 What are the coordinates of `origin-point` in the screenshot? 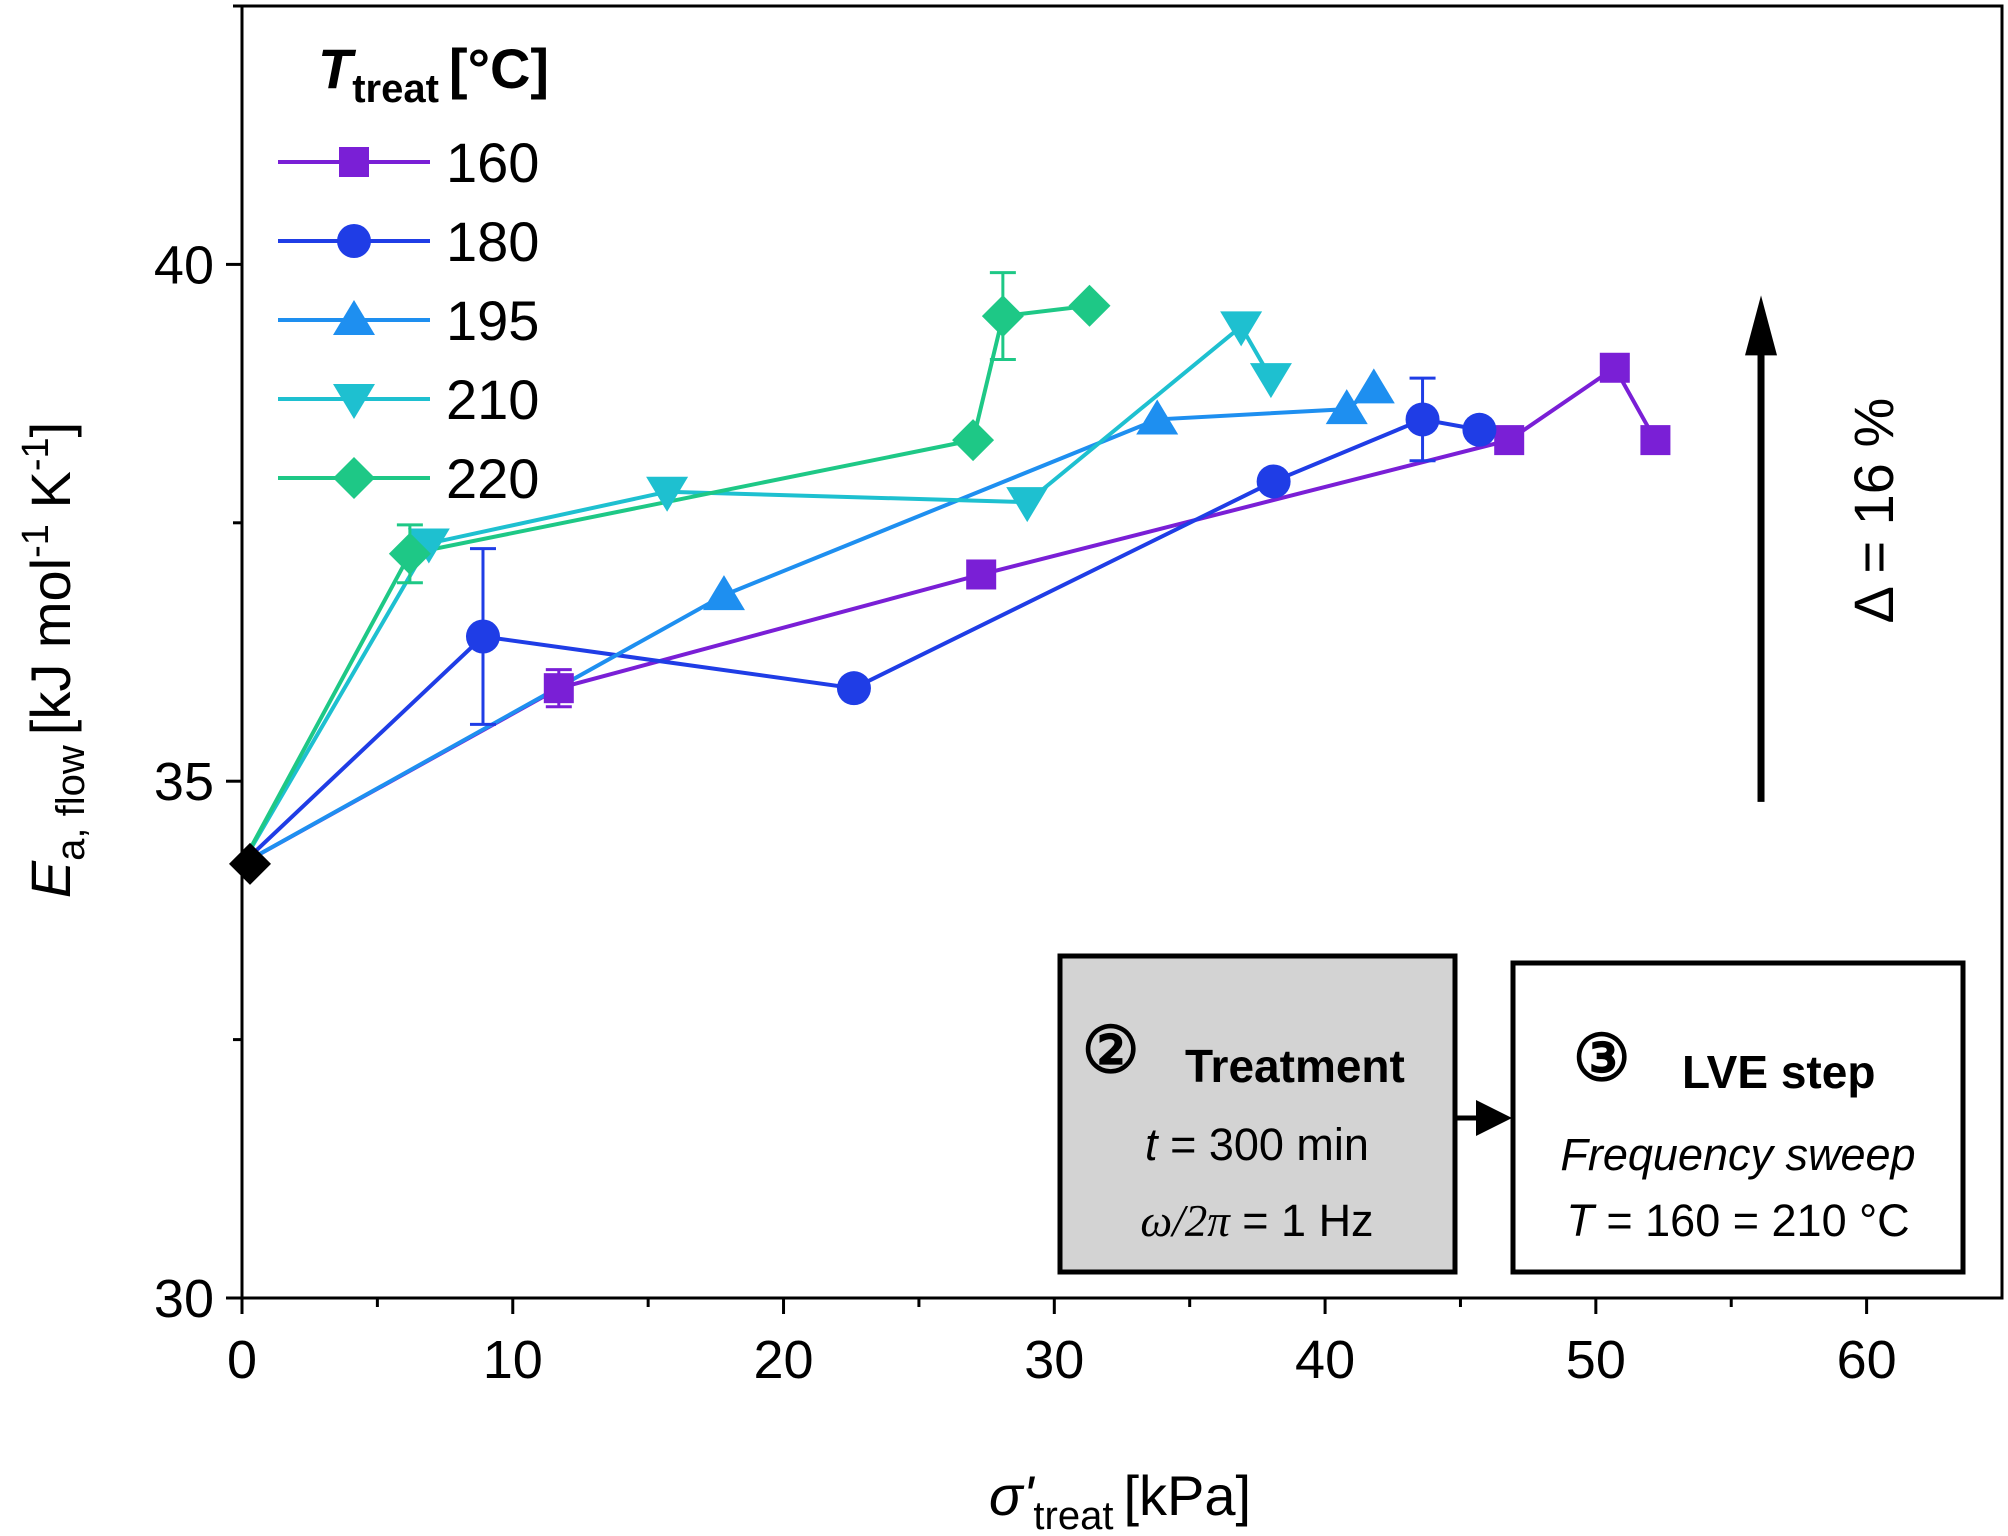 It's located at (250, 863).